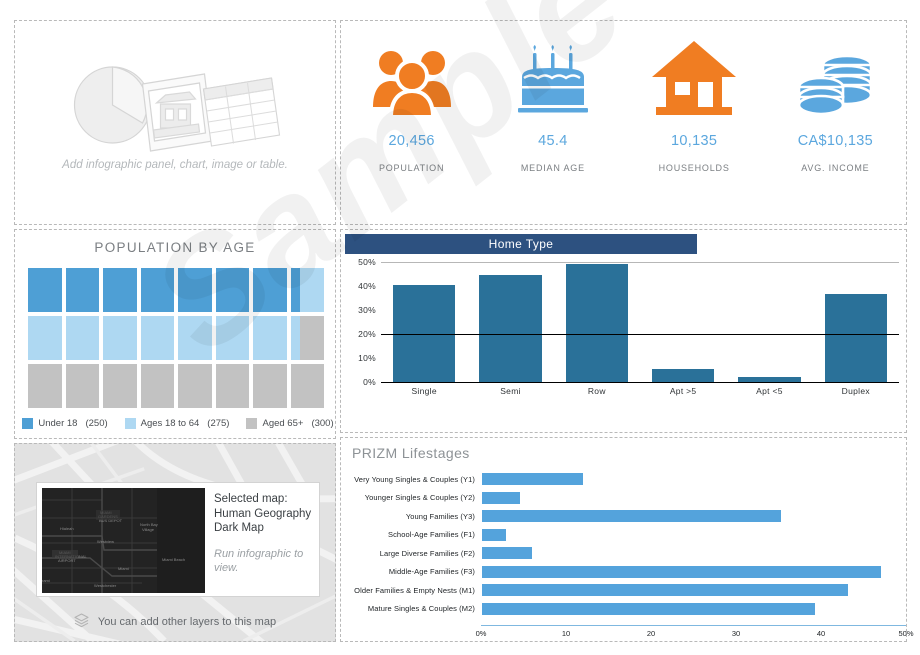 Image resolution: width=920 pixels, height=655 pixels. I want to click on x-tick-label: 10, so click(566, 633).